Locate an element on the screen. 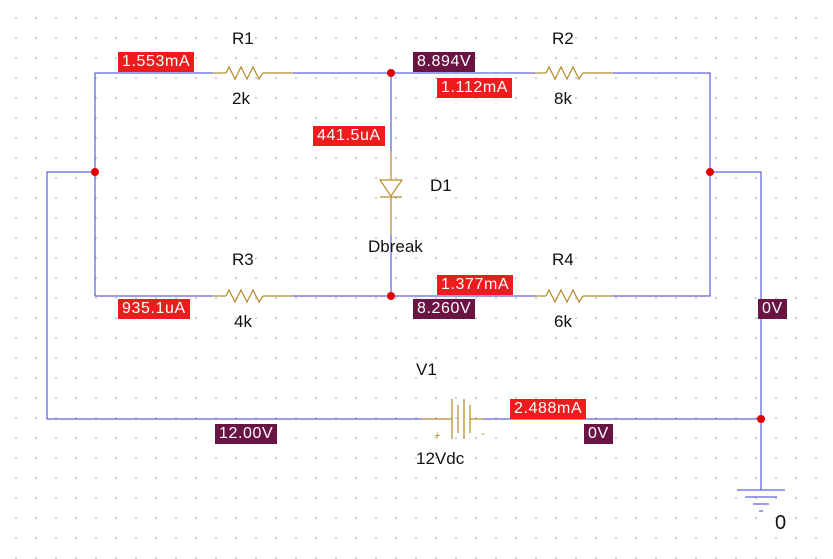  current-d1-marker: 441.5uA is located at coordinates (349, 136).